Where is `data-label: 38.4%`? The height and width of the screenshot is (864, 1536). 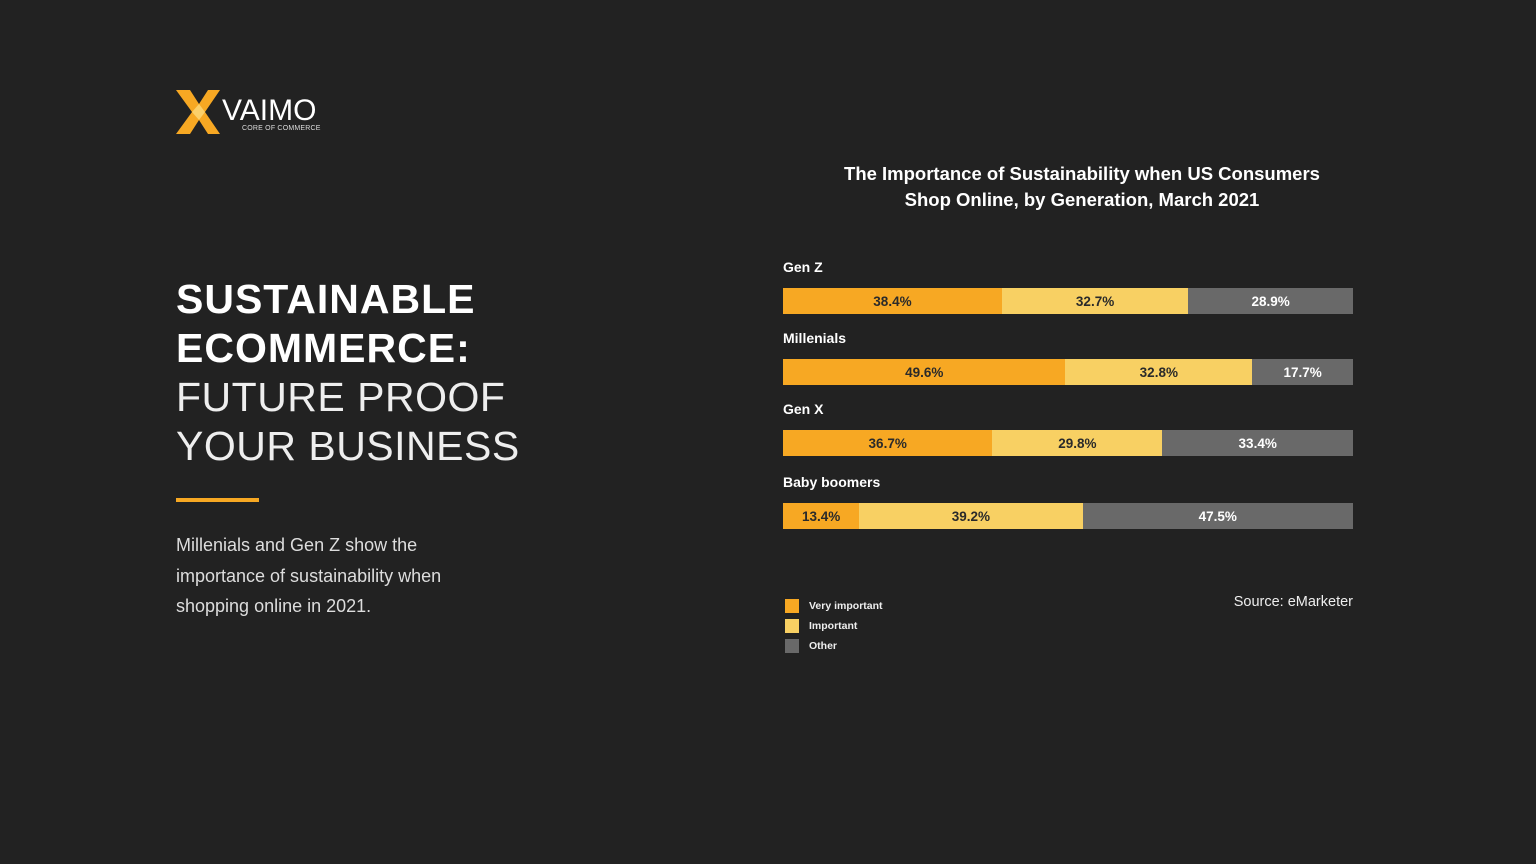 data-label: 38.4% is located at coordinates (892, 301).